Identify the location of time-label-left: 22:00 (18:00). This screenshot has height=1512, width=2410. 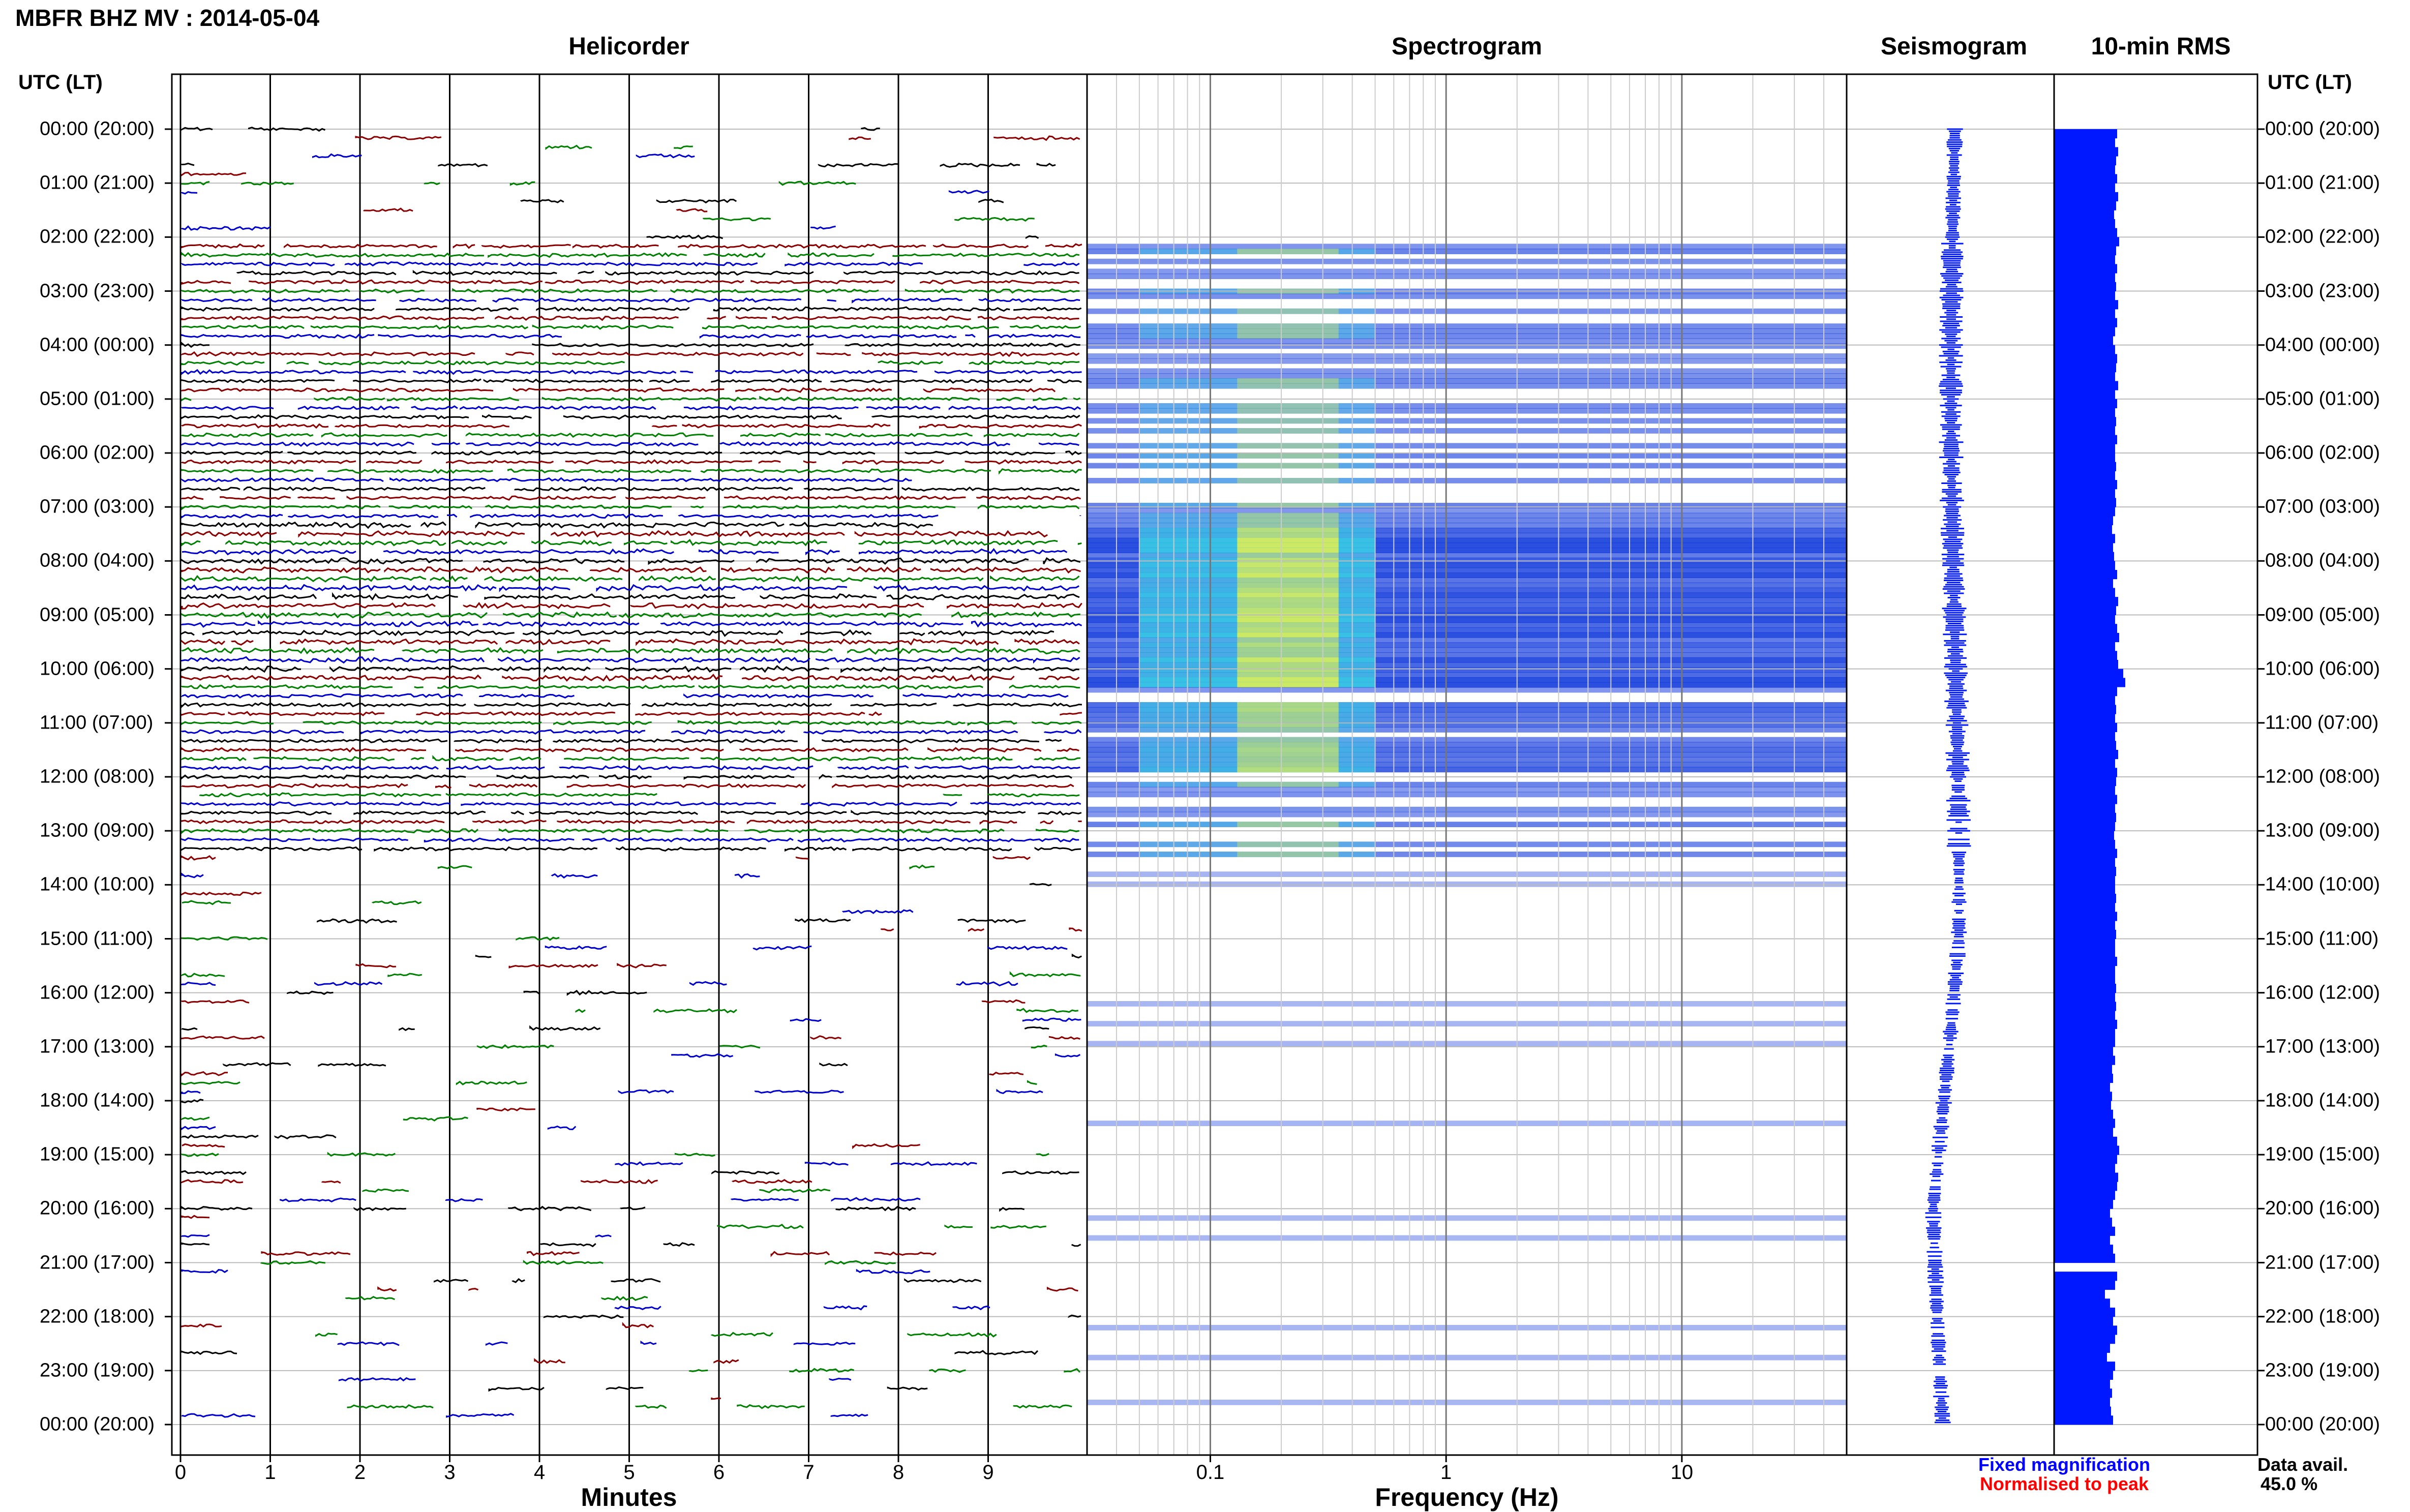
(97, 1316).